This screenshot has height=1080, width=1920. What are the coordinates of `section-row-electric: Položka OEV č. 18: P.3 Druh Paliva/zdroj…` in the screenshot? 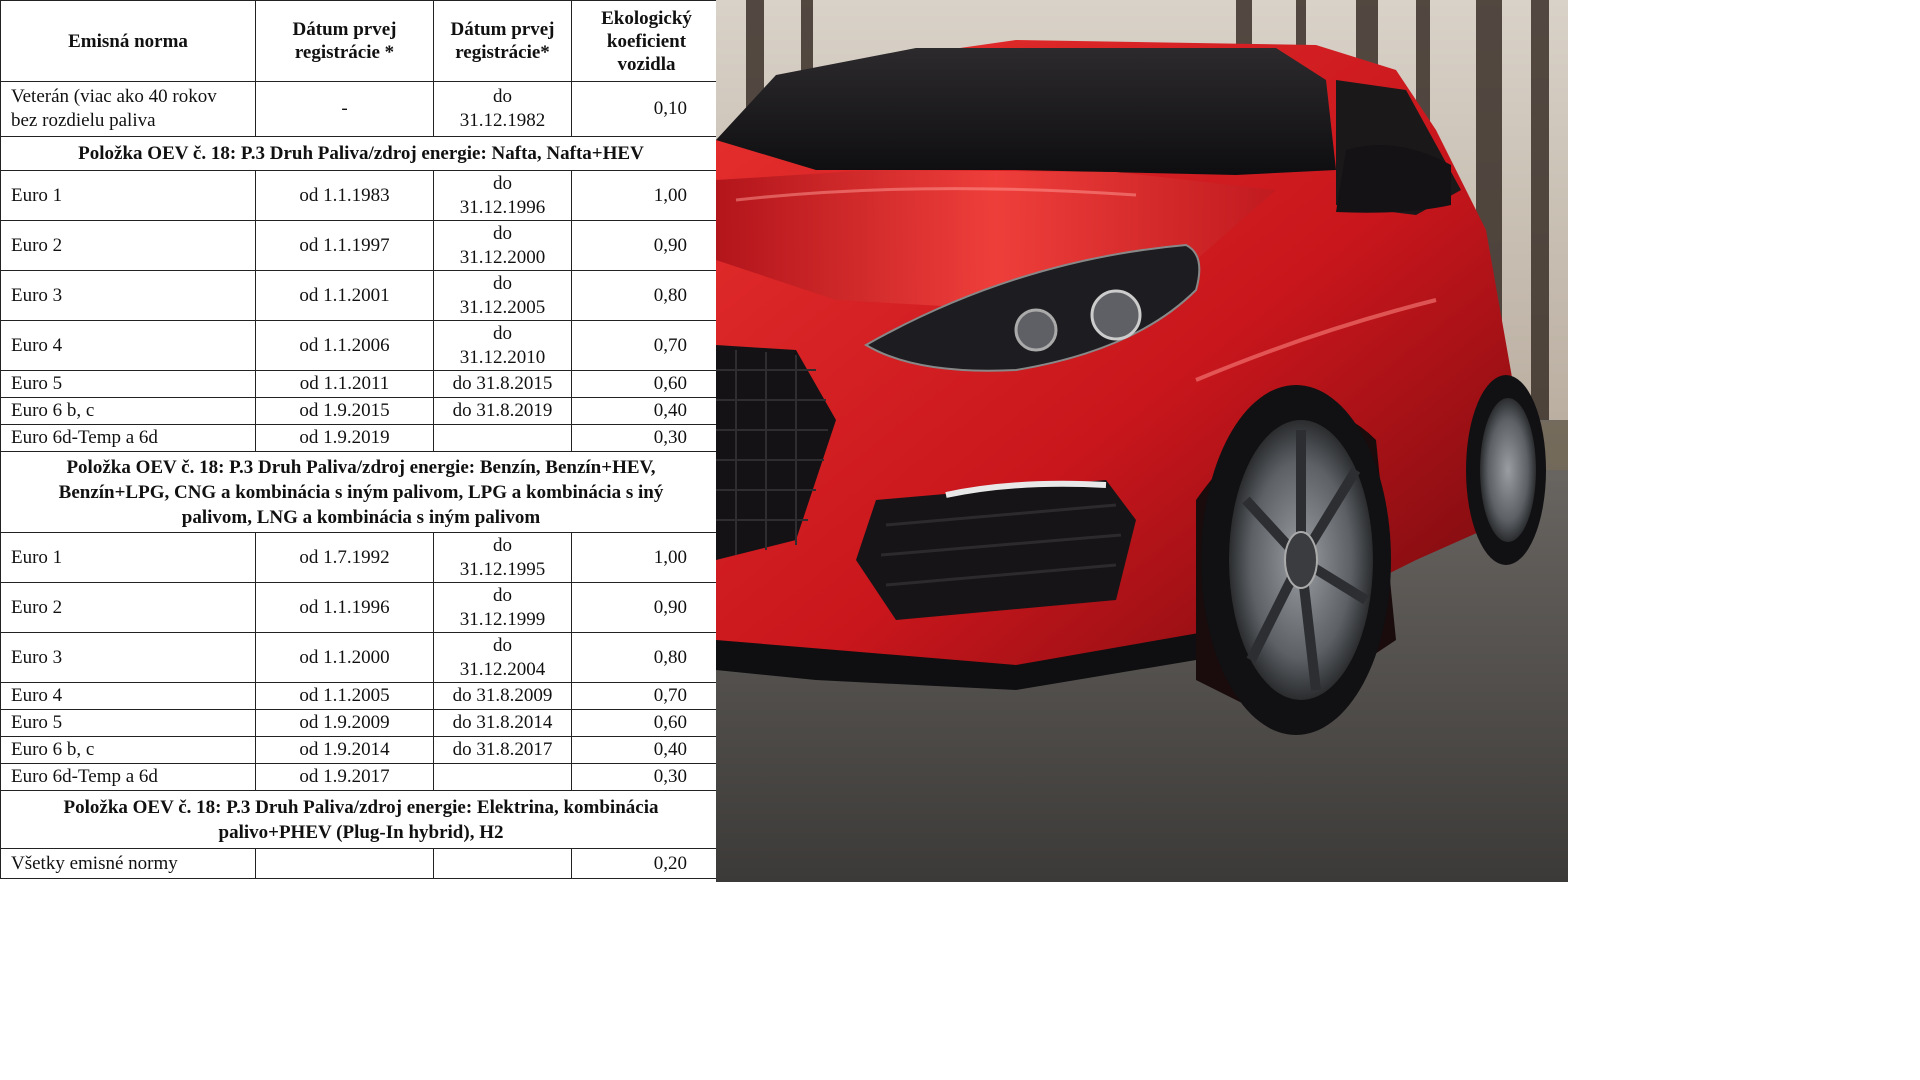 It's located at (358, 819).